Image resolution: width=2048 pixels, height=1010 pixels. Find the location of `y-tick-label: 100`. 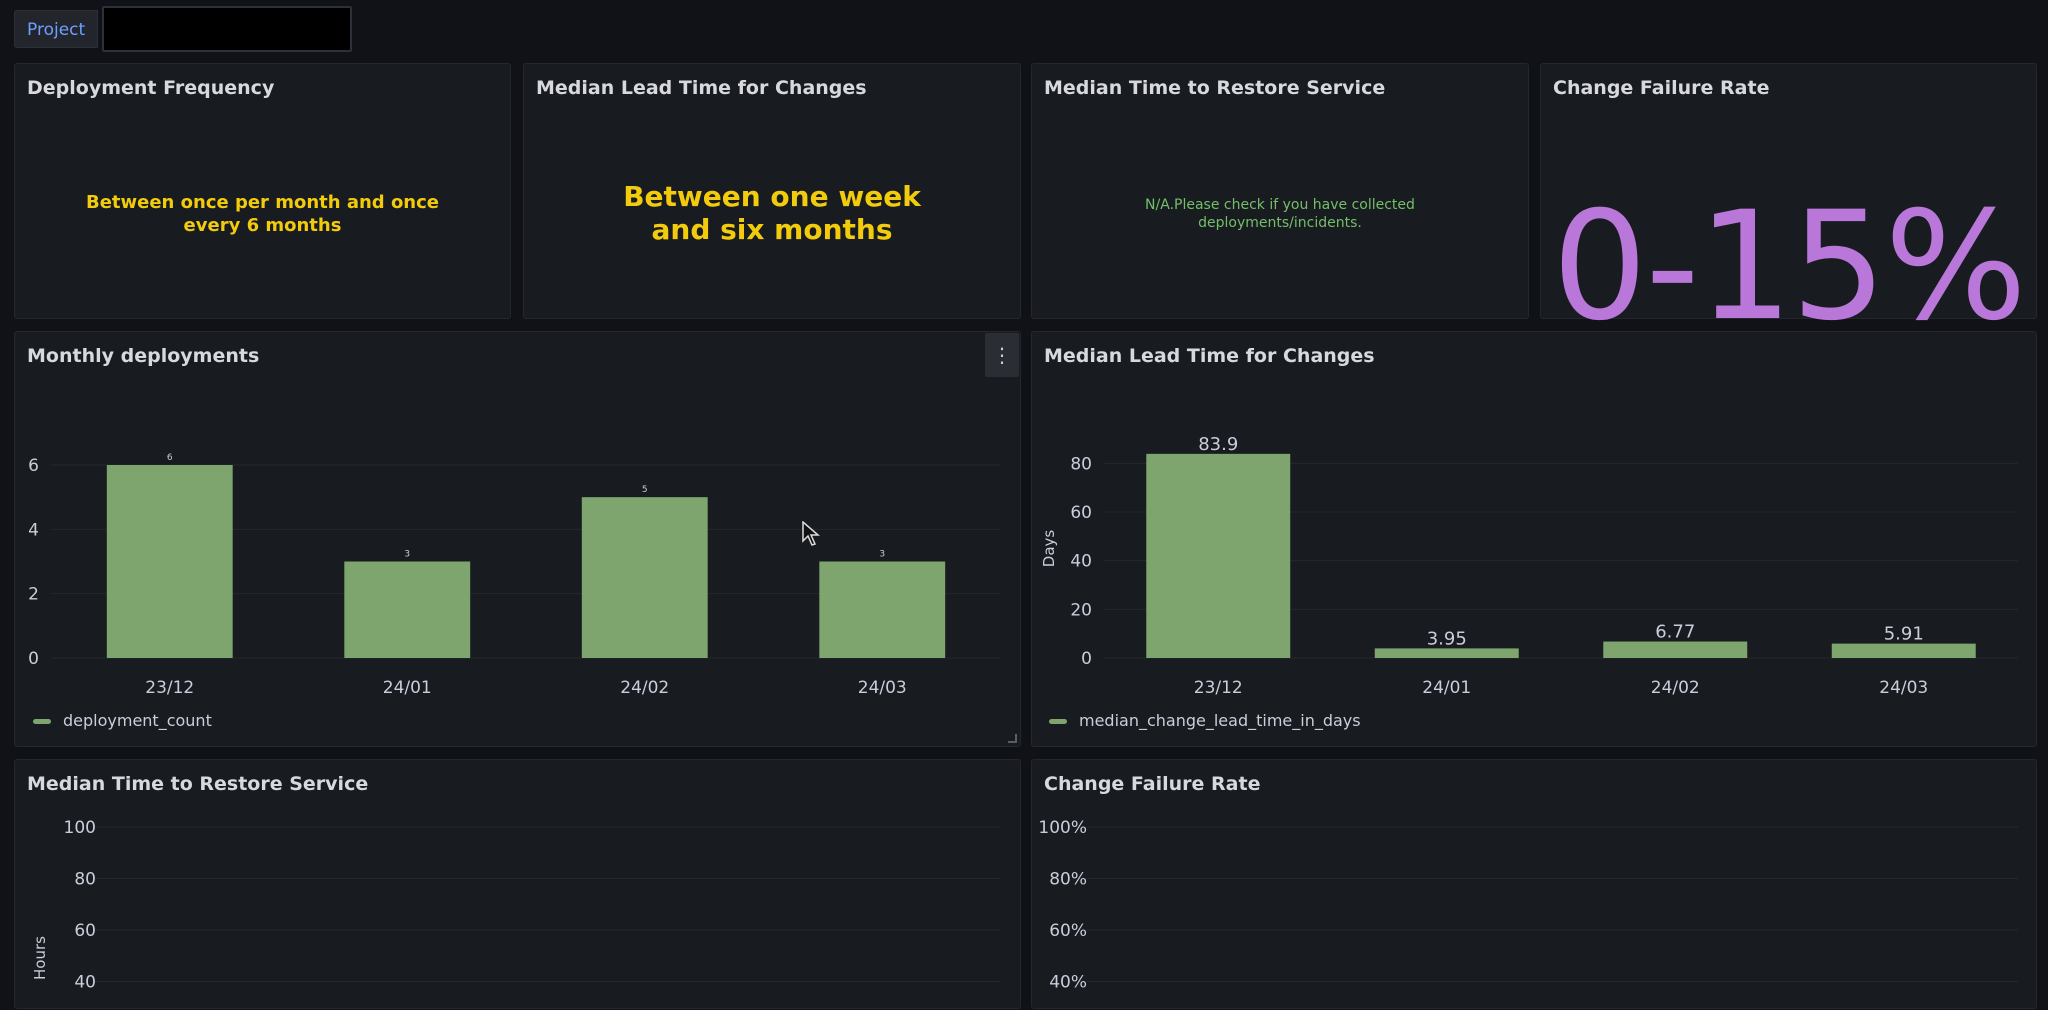

y-tick-label: 100 is located at coordinates (80, 828).